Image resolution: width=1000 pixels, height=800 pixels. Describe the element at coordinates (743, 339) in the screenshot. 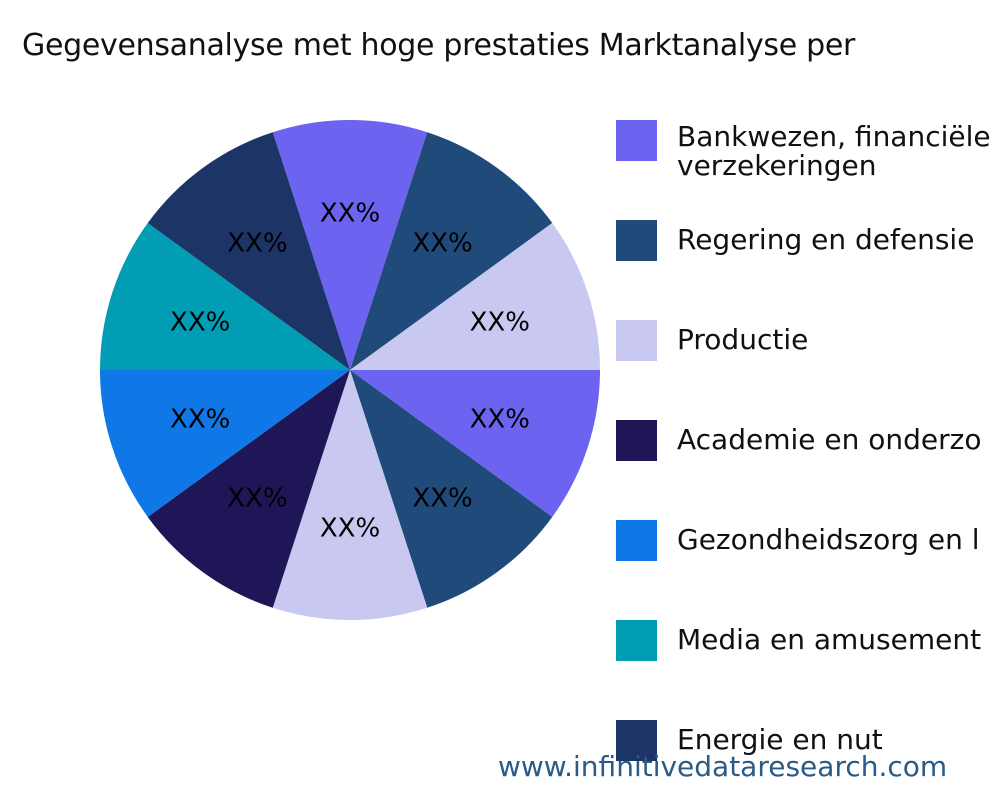

I see `legend-label: Productie` at that location.